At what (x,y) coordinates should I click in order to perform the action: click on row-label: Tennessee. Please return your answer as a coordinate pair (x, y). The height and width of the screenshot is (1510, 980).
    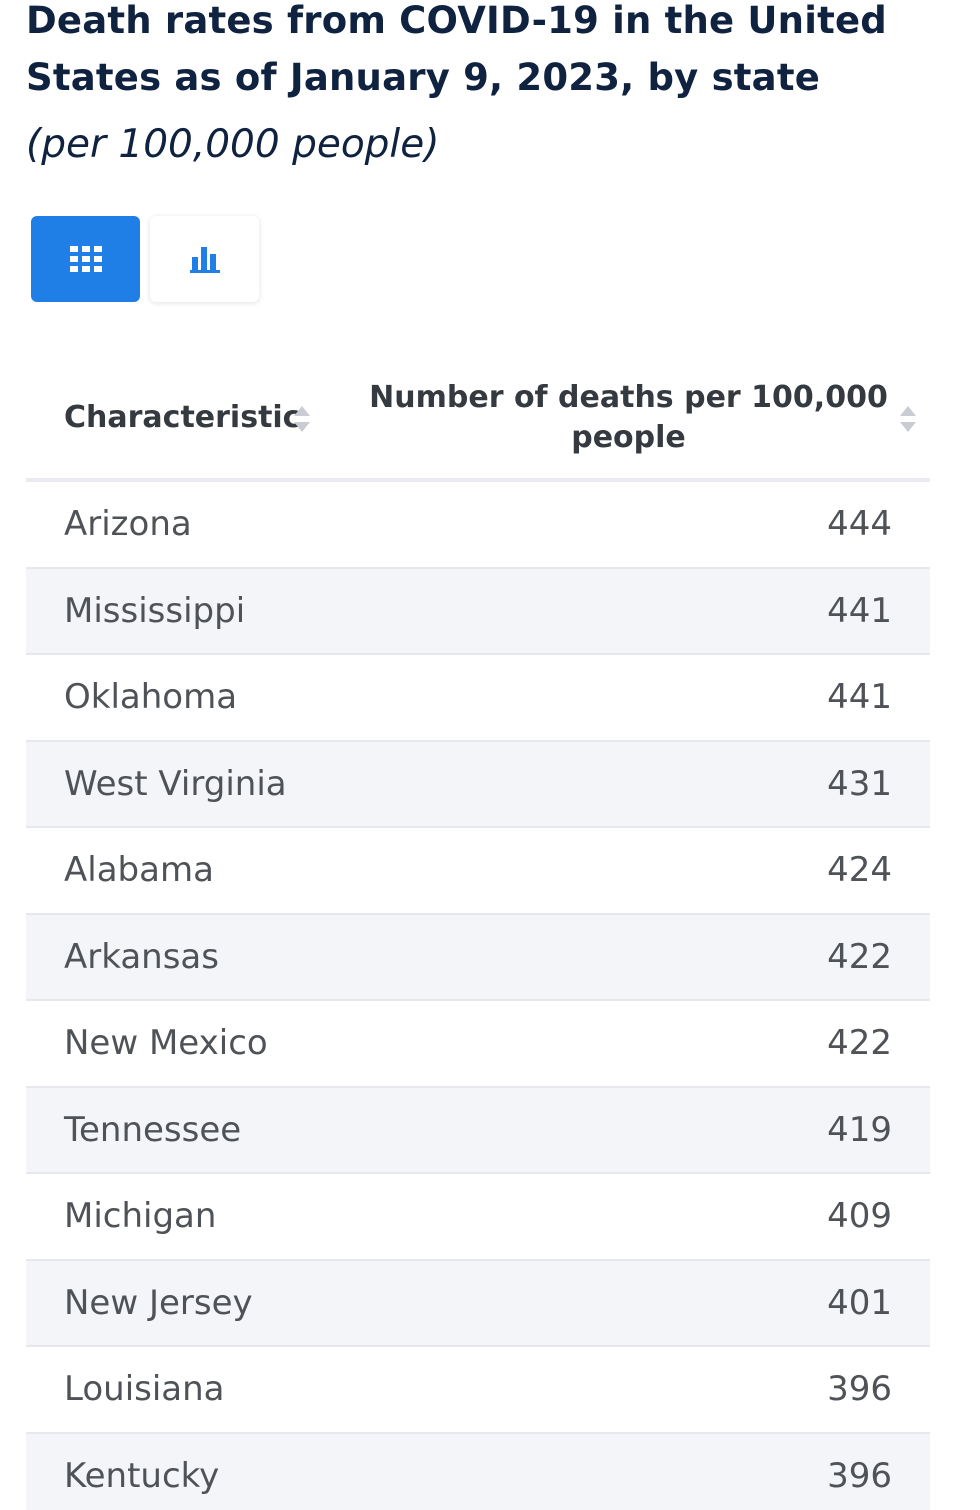
    Looking at the image, I should click on (153, 1129).